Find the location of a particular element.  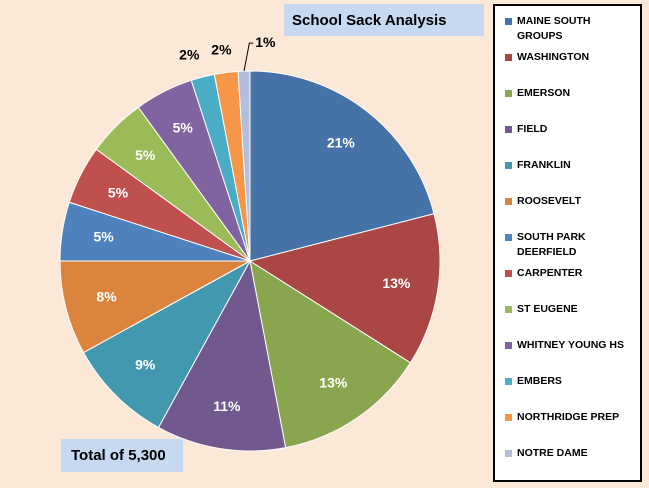

legend-label: CARPENTER is located at coordinates (550, 273).